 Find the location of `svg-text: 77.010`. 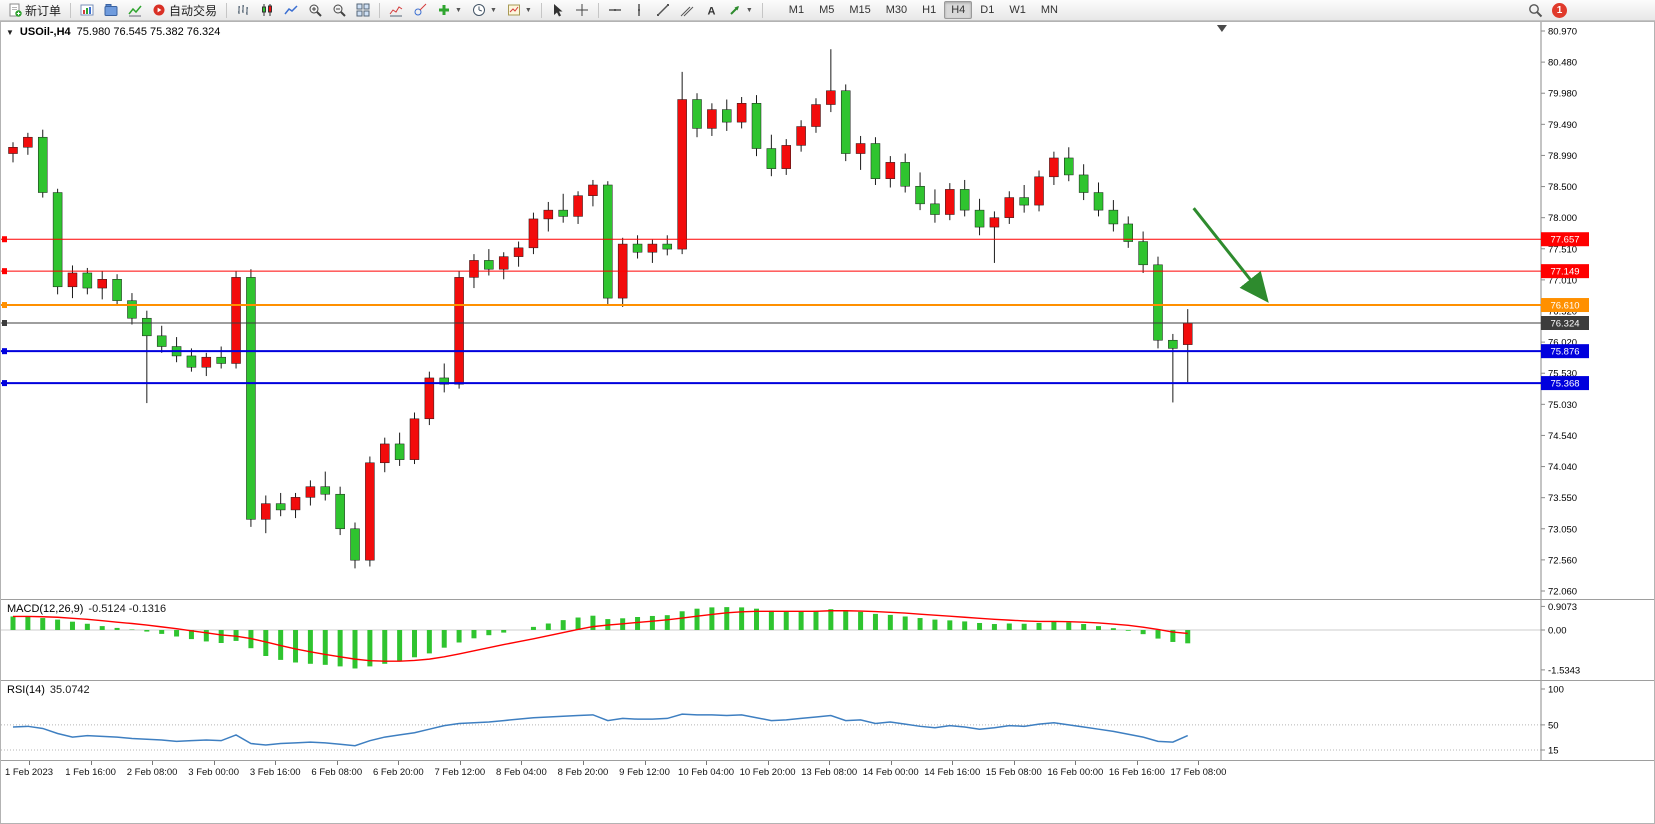

svg-text: 77.010 is located at coordinates (1562, 280).